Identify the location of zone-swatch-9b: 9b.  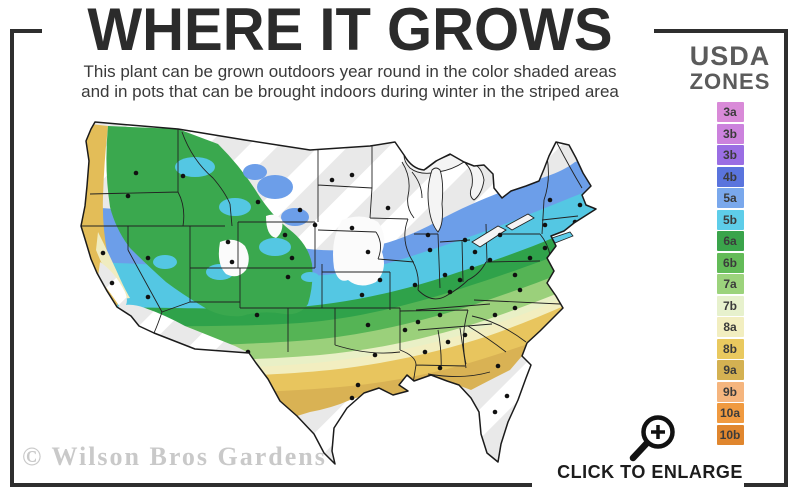
(730, 391).